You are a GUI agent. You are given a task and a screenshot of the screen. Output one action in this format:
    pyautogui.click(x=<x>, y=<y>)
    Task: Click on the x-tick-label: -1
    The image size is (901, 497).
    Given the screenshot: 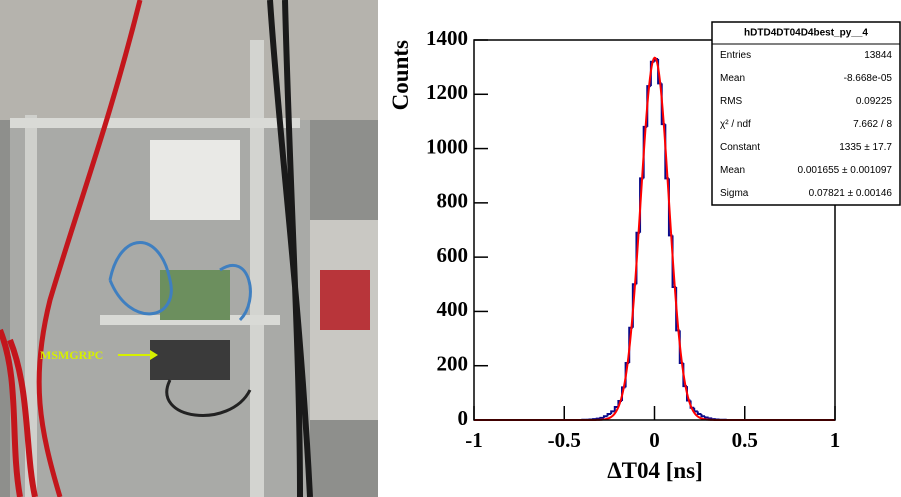 What is the action you would take?
    pyautogui.click(x=474, y=440)
    